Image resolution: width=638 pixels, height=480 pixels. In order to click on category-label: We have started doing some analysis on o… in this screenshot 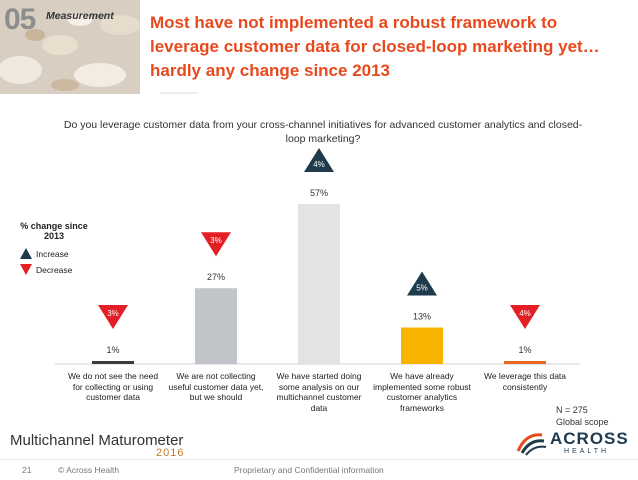, I will do `click(319, 392)`.